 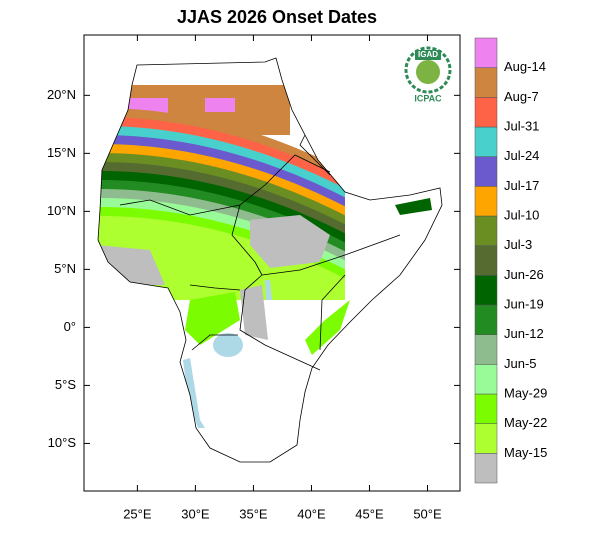 I want to click on logo-wreath, so click(x=428, y=70).